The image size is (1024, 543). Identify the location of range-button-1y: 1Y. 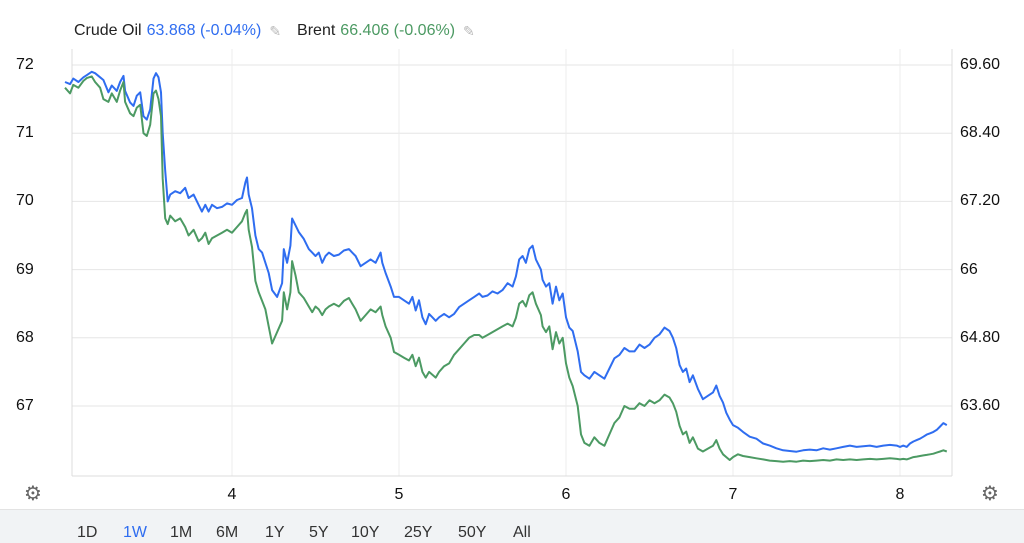
(275, 532).